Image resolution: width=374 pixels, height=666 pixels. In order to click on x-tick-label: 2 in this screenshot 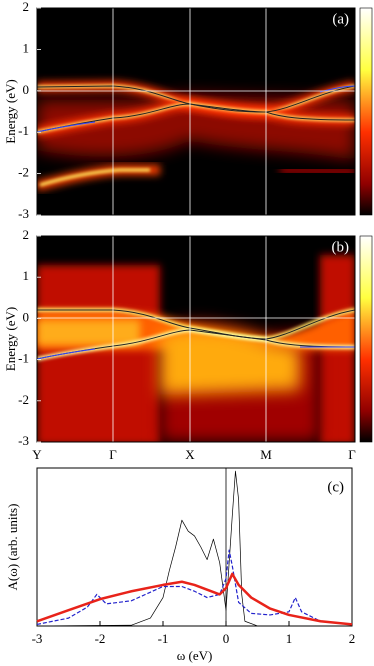, I will do `click(352, 638)`.